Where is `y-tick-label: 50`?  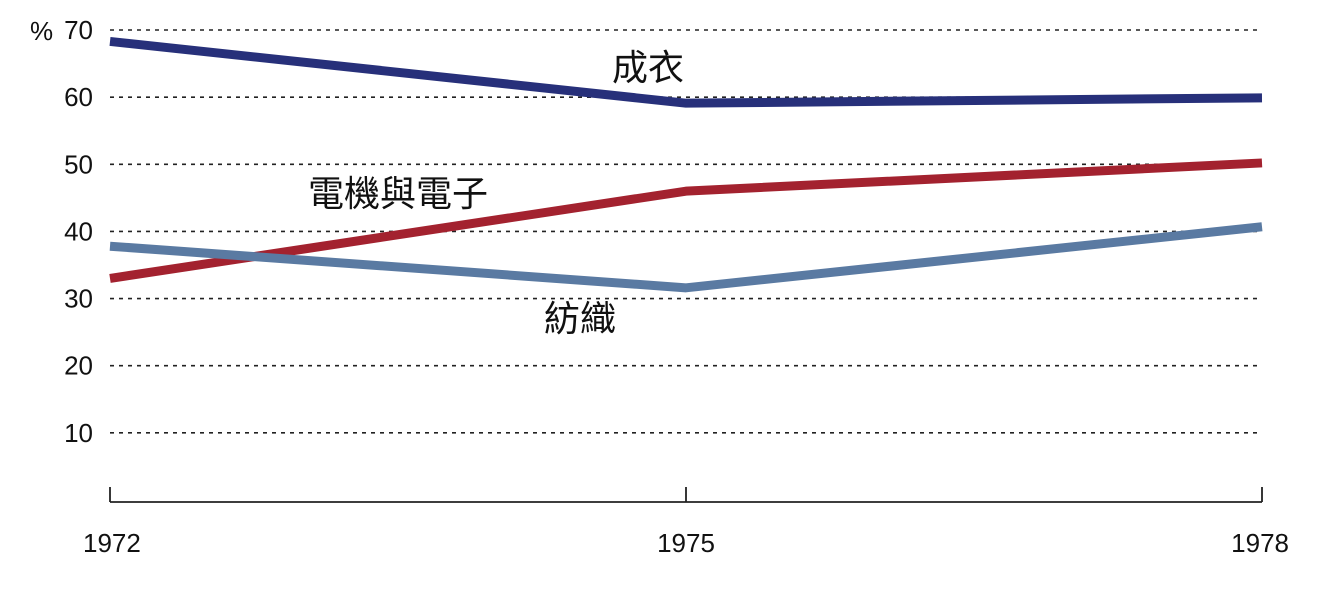 y-tick-label: 50 is located at coordinates (78, 164).